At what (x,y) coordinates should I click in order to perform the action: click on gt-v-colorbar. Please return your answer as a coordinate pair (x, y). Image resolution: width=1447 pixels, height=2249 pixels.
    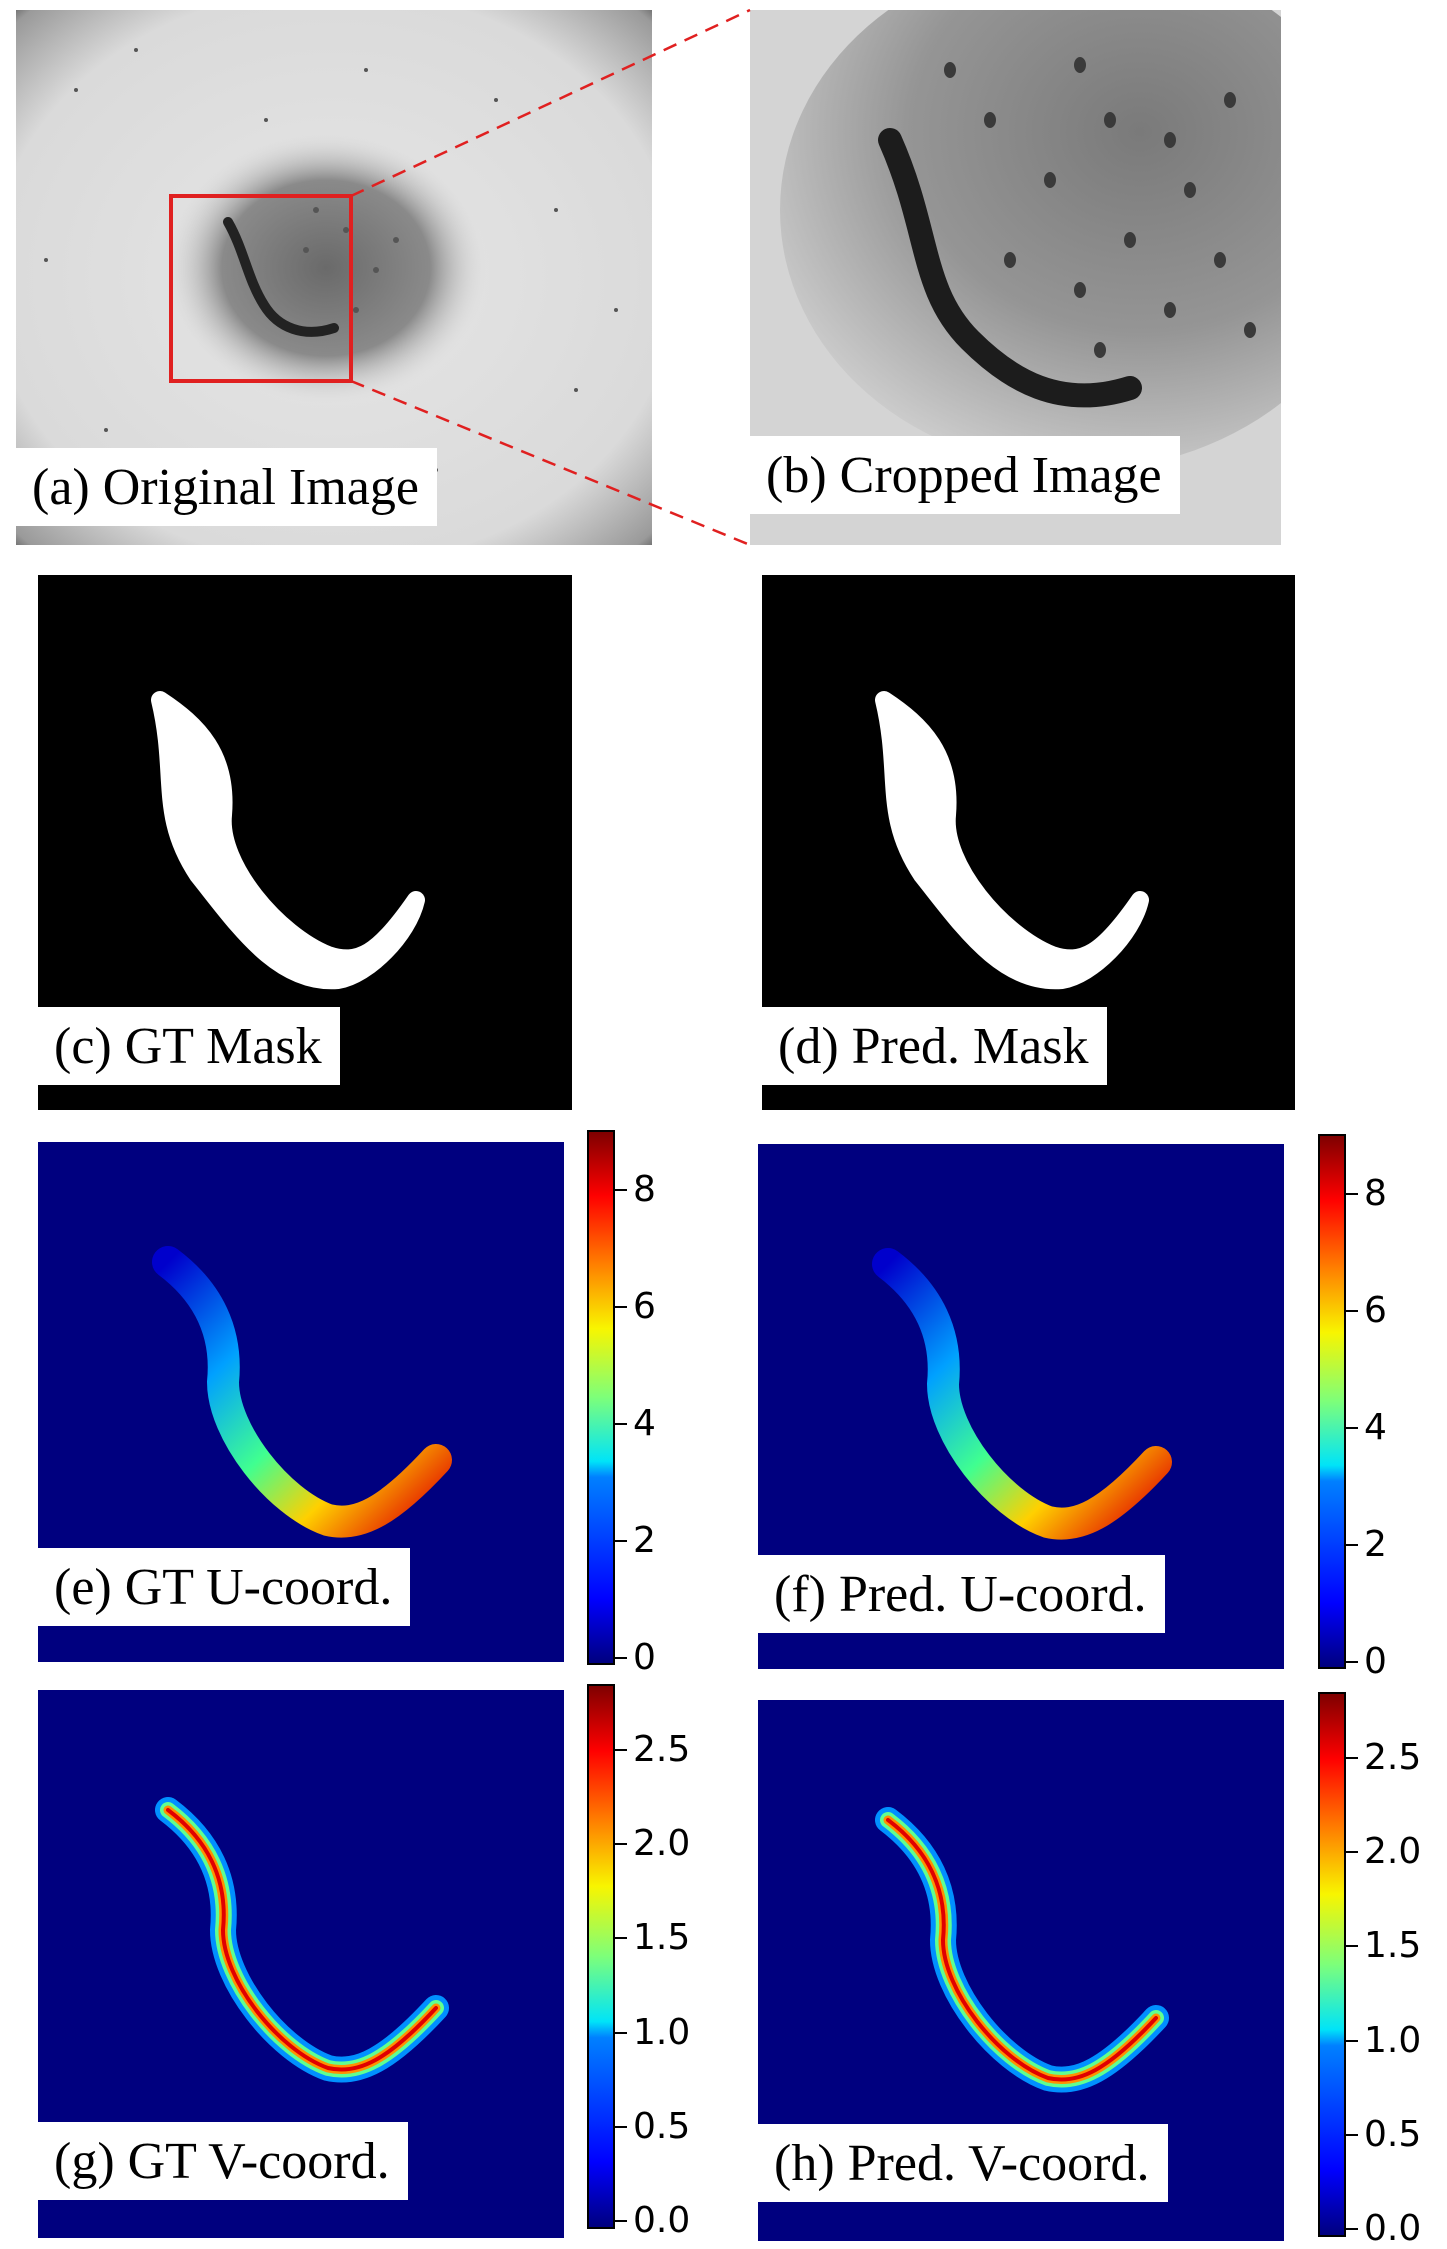
    Looking at the image, I should click on (601, 1956).